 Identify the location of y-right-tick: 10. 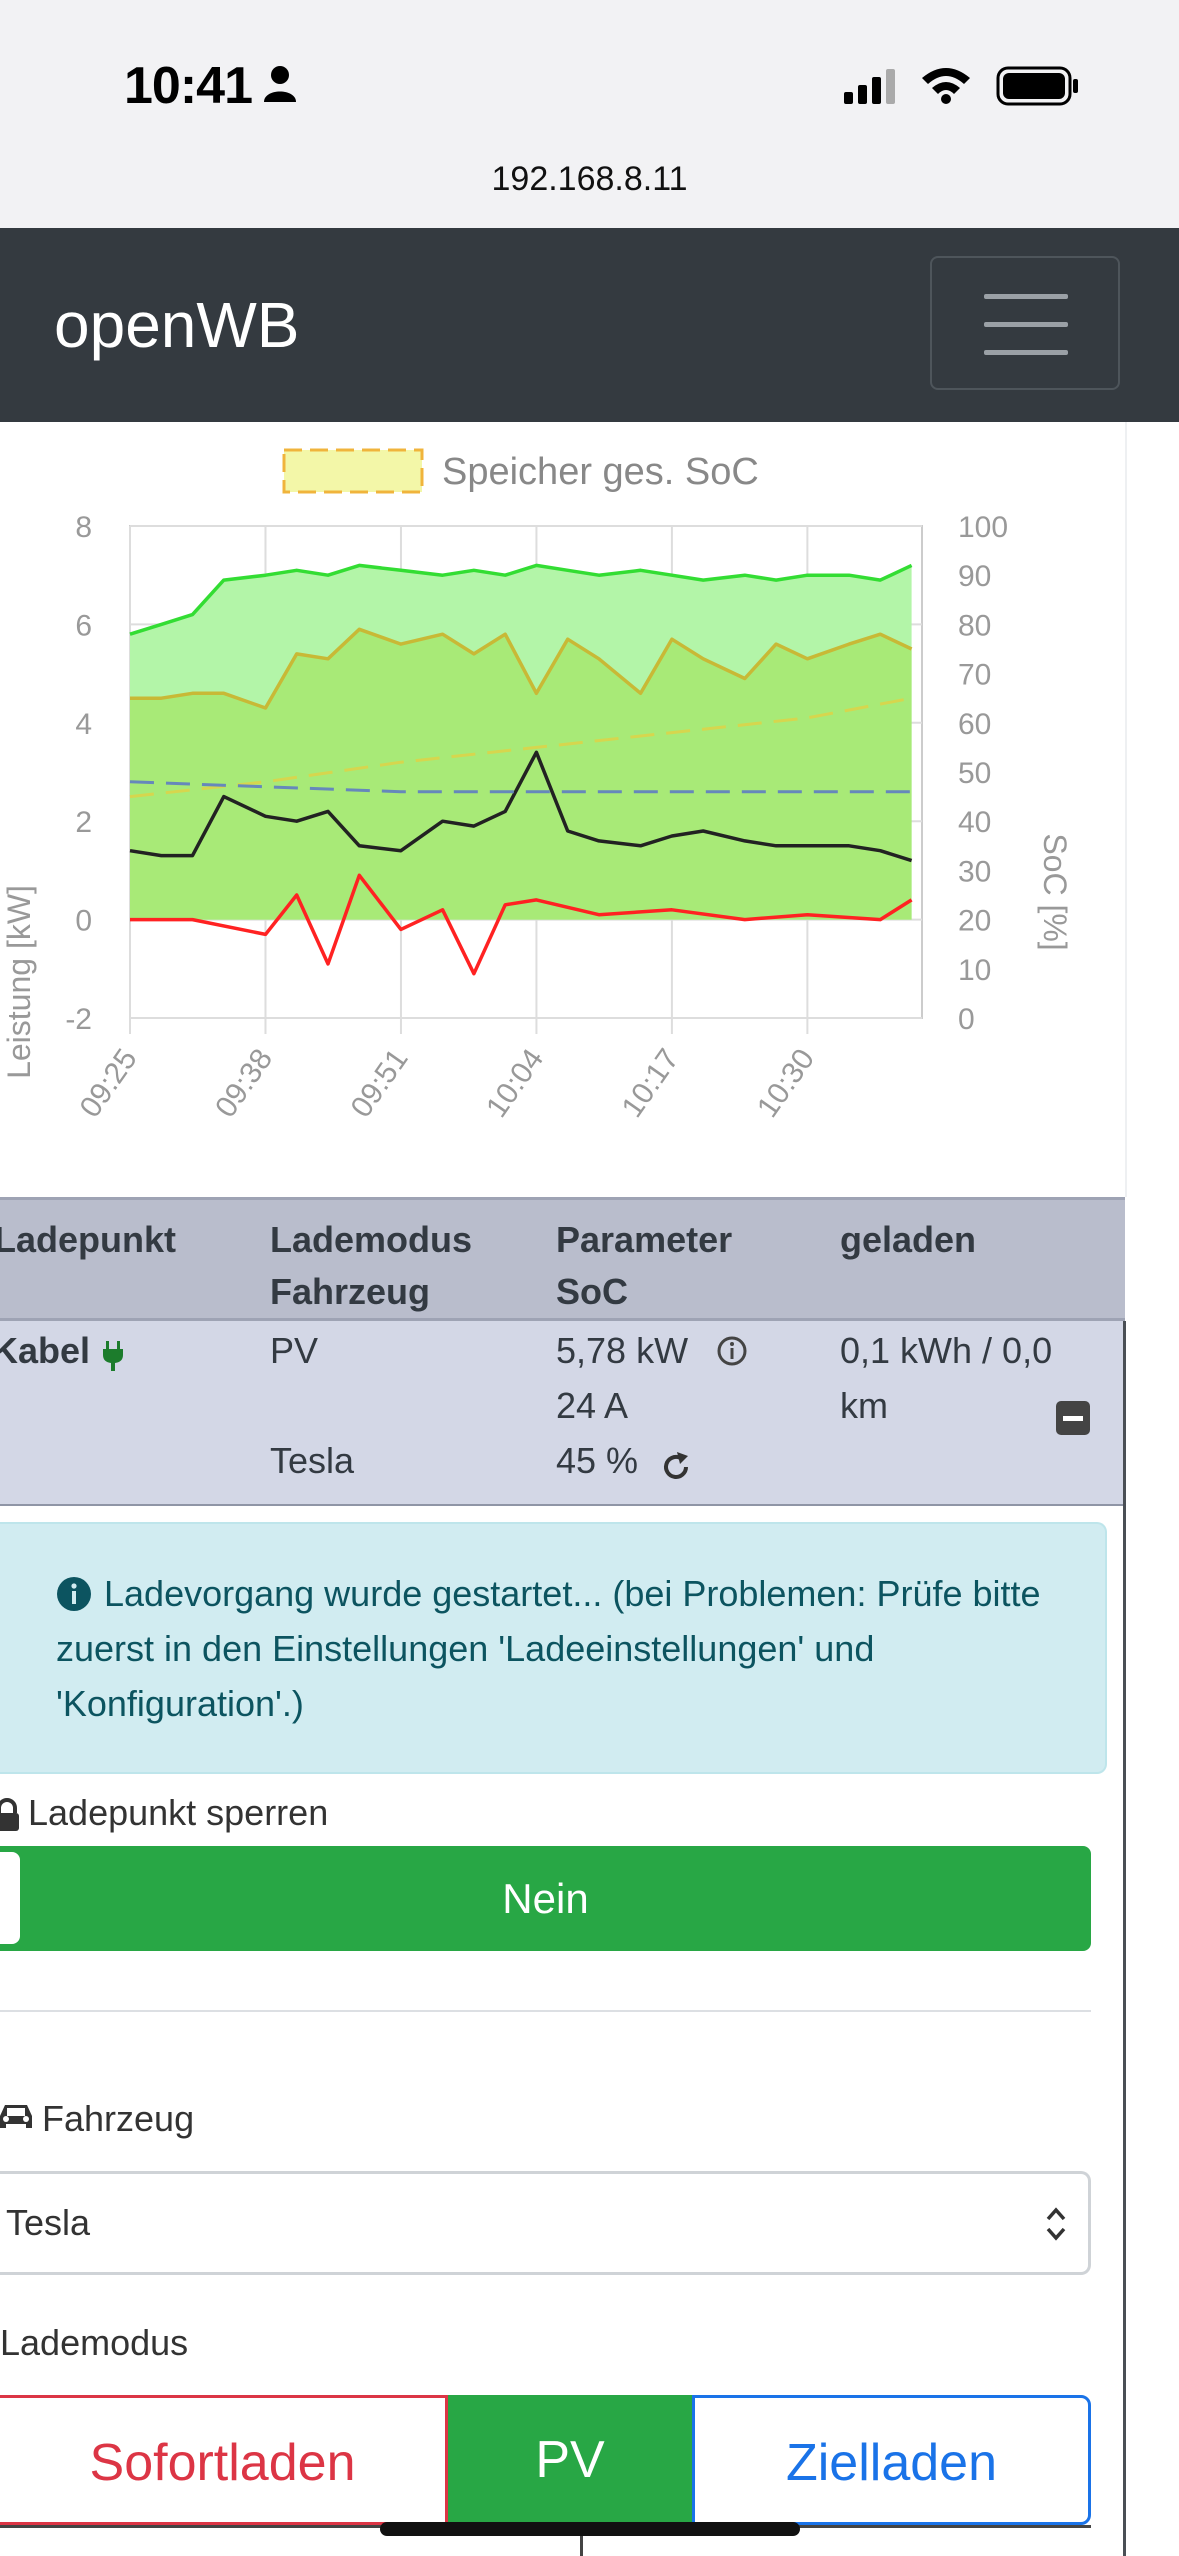
(974, 970).